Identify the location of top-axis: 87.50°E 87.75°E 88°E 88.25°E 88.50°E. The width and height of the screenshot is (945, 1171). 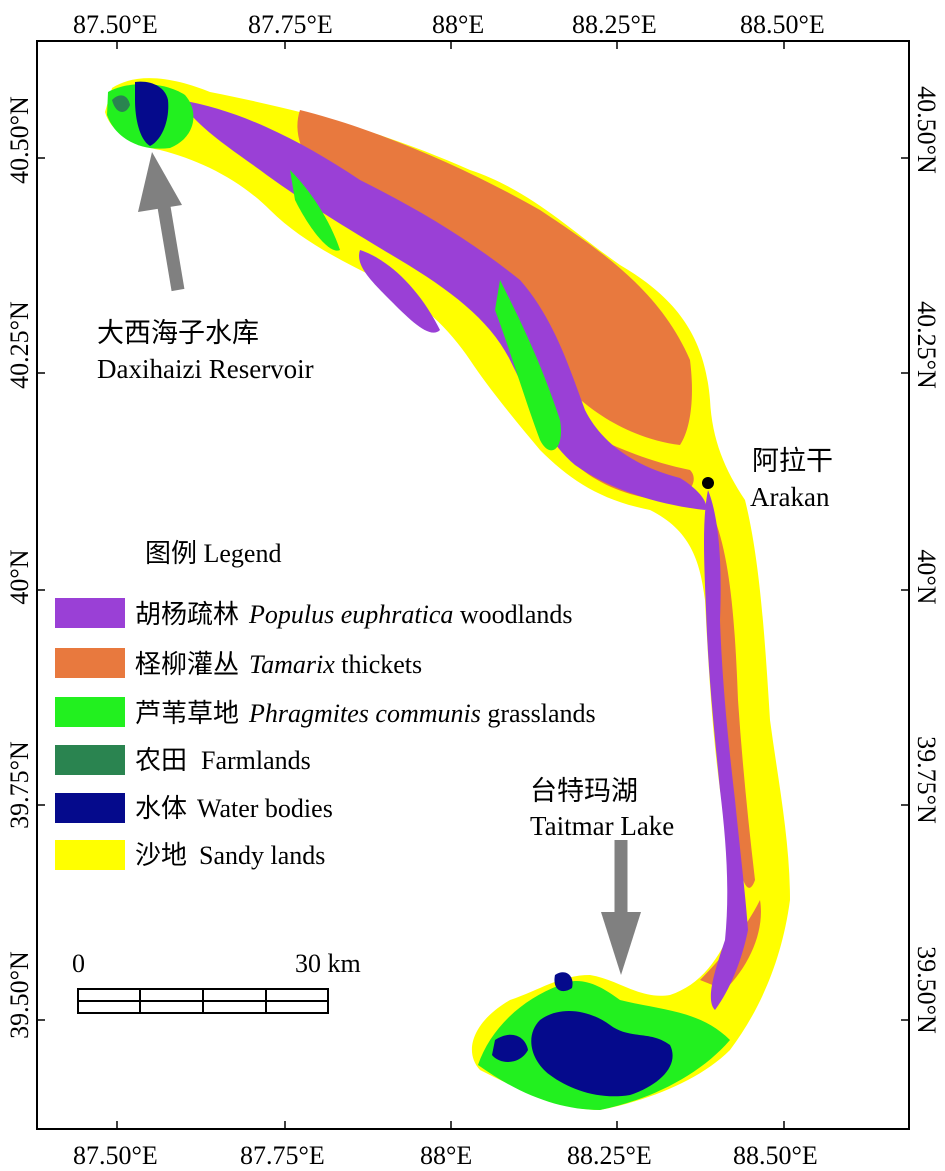
(449, 29).